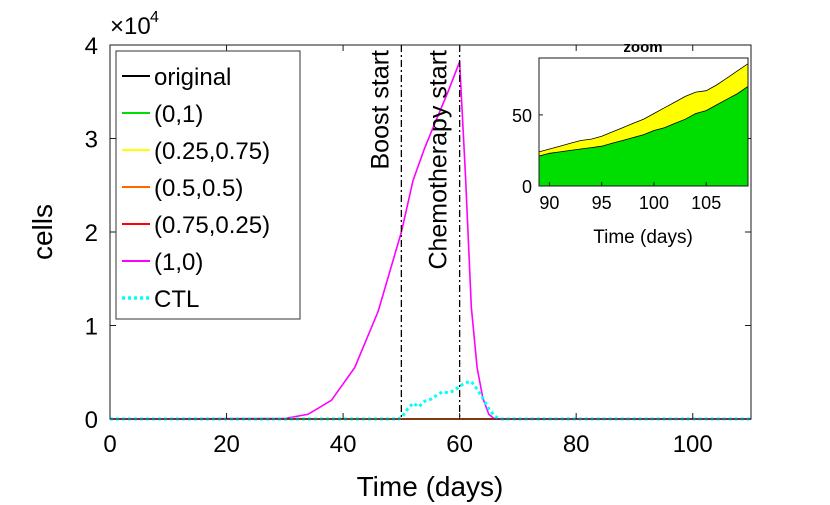 The width and height of the screenshot is (830, 505). I want to click on legend-item-1-0: (1,0), so click(162, 262).